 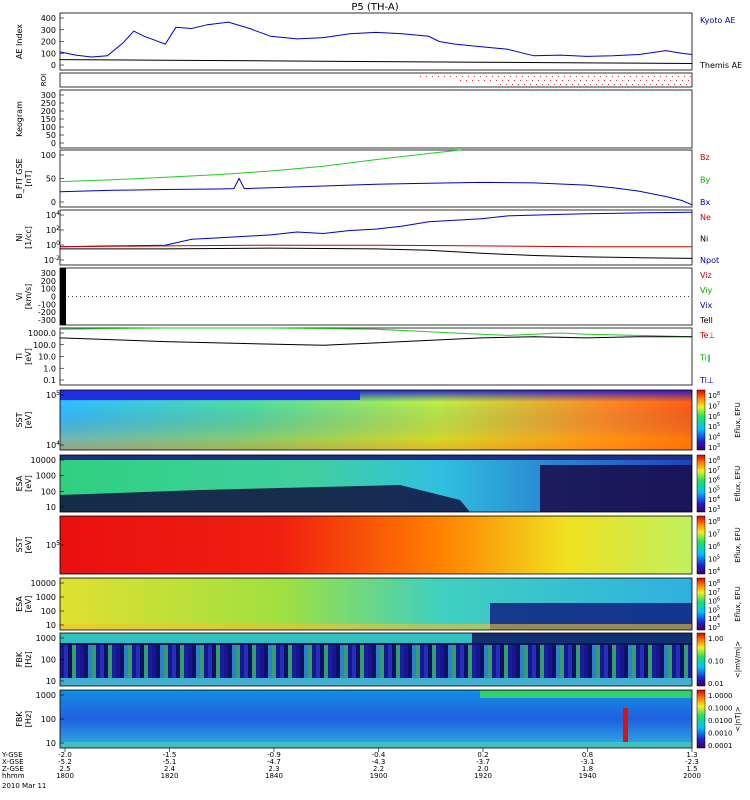 I want to click on esa_i-cbar-tick: 10⁸, so click(x=714, y=583).